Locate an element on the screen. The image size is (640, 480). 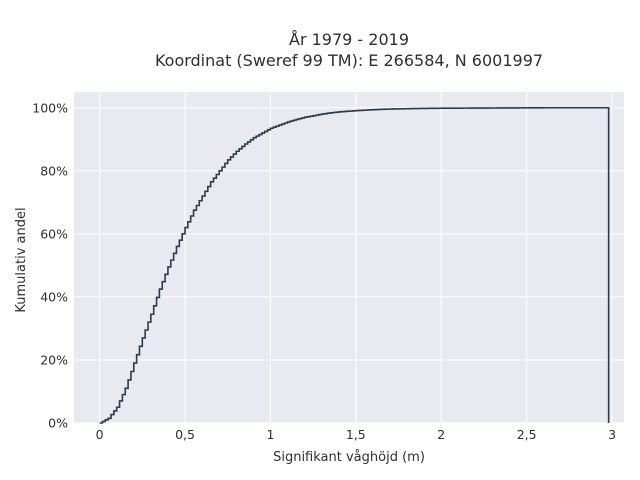
x-tick-label: 0,5 is located at coordinates (185, 434).